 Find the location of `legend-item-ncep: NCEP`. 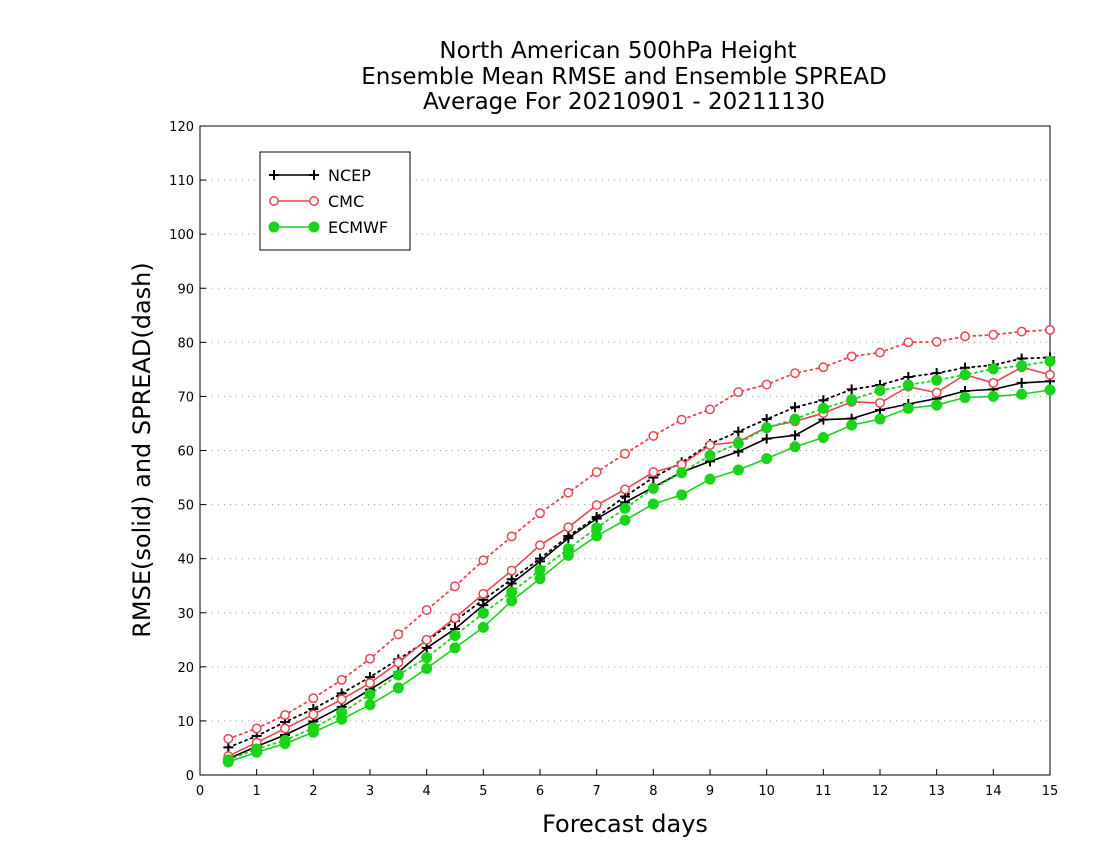

legend-item-ncep: NCEP is located at coordinates (320, 175).